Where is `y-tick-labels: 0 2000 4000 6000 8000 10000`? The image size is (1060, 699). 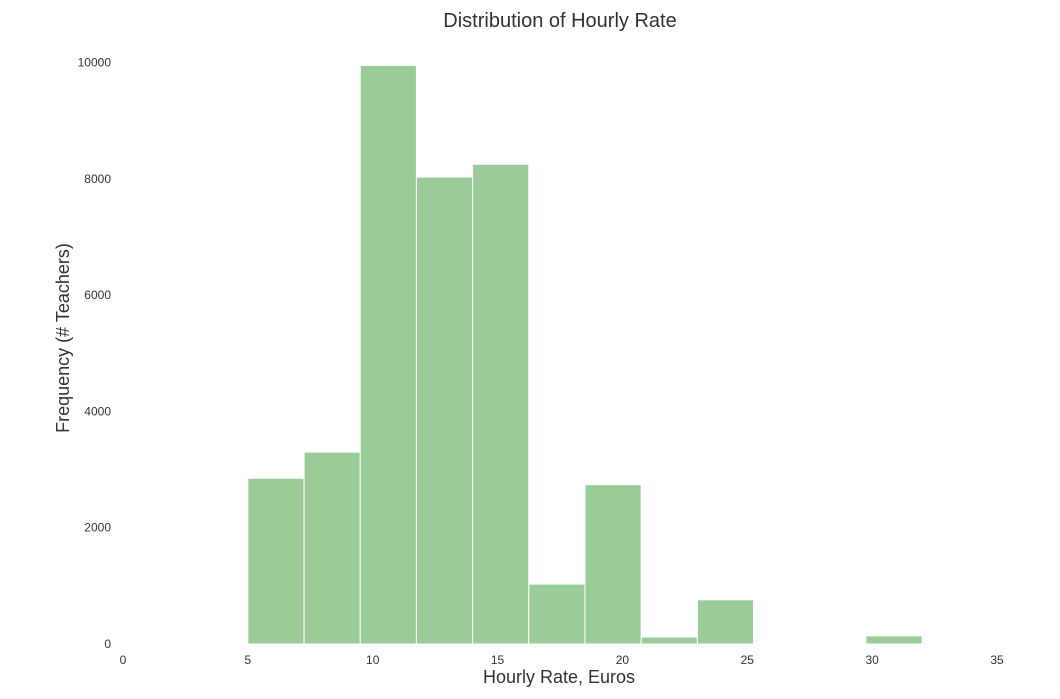 y-tick-labels: 0 2000 4000 6000 8000 10000 is located at coordinates (95, 354).